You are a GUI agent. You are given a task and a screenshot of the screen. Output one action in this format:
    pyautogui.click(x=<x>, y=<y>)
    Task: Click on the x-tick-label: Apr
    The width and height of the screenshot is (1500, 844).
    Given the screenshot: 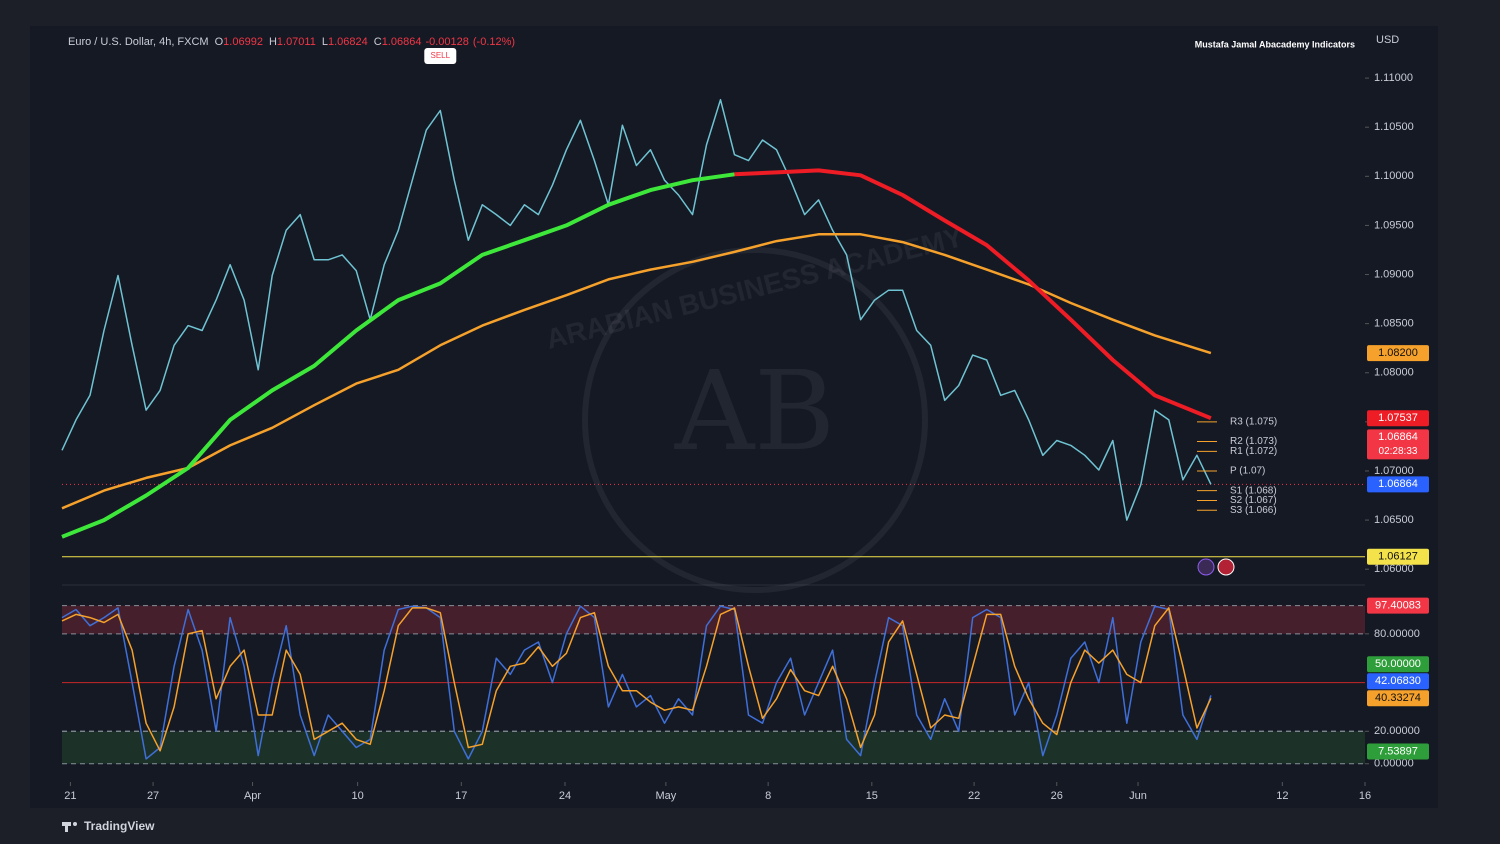 What is the action you would take?
    pyautogui.click(x=252, y=796)
    